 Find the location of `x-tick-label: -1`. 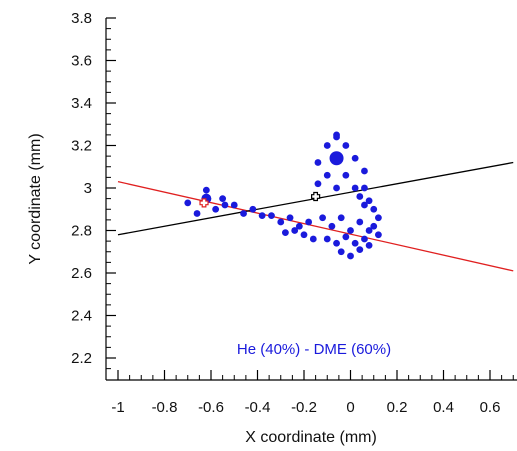

x-tick-label: -1 is located at coordinates (117, 407).